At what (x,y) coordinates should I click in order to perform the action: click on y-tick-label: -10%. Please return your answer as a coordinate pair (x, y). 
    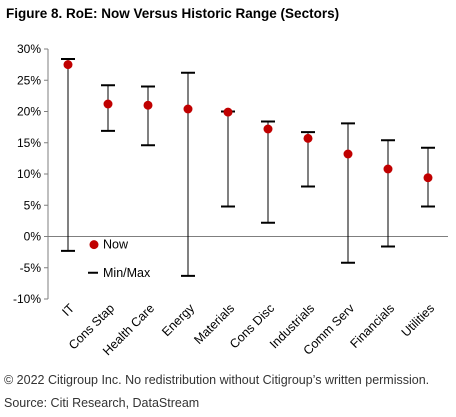
    Looking at the image, I should click on (27, 299).